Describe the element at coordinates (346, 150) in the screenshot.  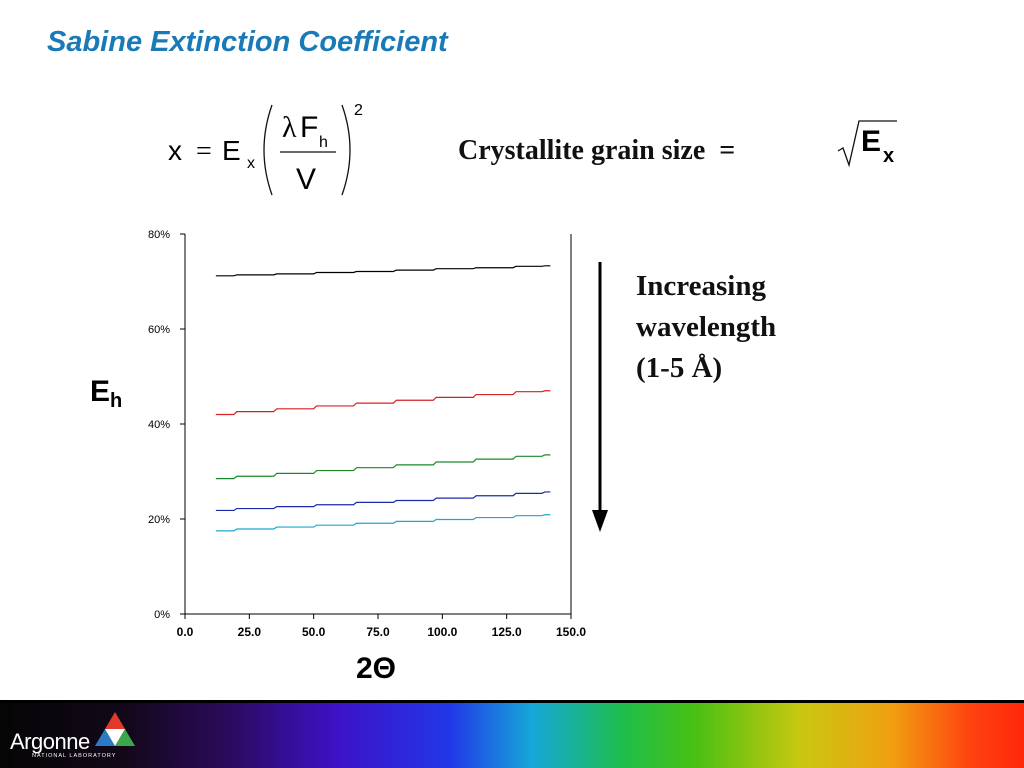
I see `formula-right-paren` at that location.